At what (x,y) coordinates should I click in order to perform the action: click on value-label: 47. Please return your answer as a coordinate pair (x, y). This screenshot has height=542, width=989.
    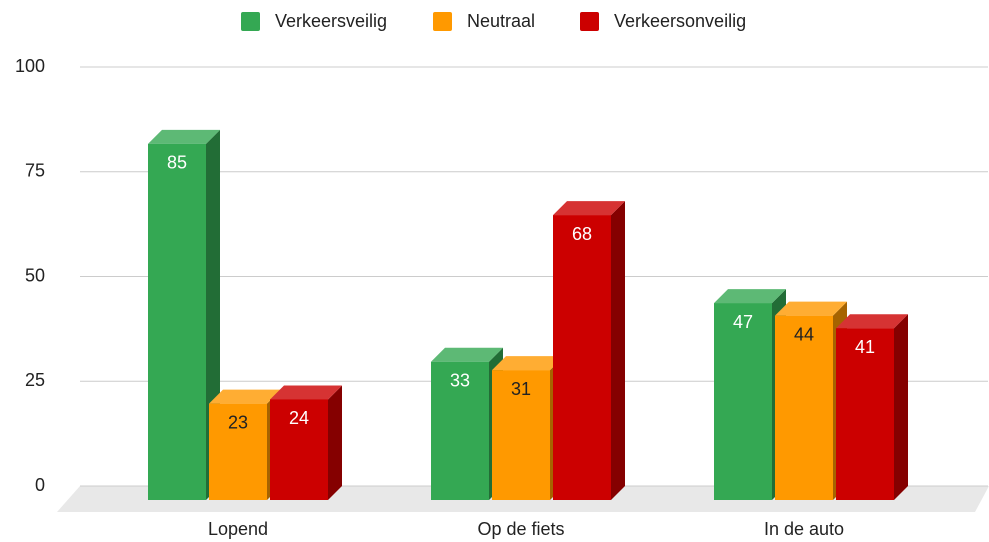
    Looking at the image, I should click on (743, 322).